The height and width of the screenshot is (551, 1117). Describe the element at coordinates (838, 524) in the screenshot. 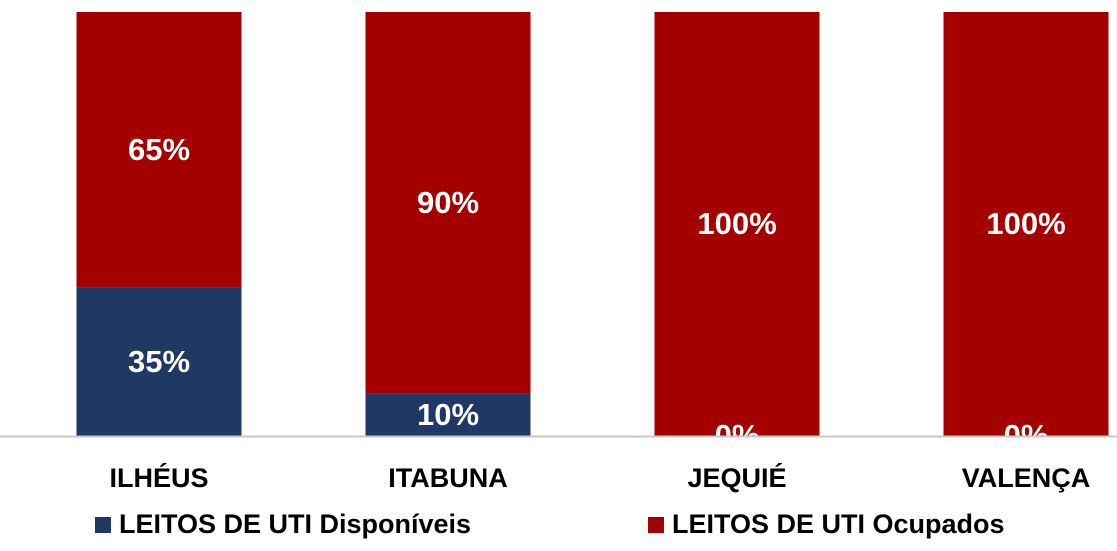

I see `legend-label: LEITOS DE UTI Ocupados` at that location.